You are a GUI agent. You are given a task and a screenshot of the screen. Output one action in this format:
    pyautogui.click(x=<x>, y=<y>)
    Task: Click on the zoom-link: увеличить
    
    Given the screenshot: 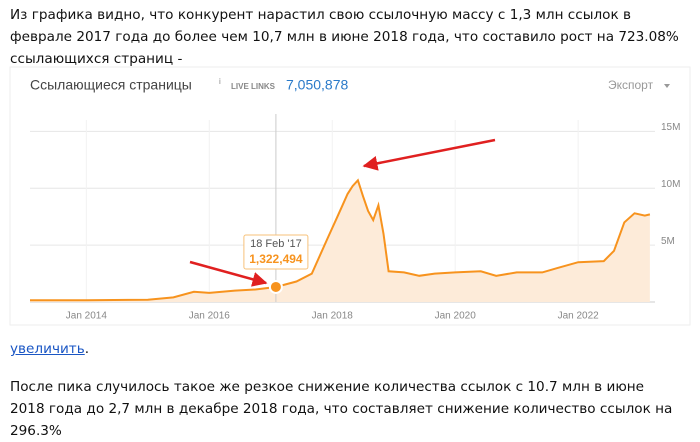 What is the action you would take?
    pyautogui.click(x=47, y=349)
    